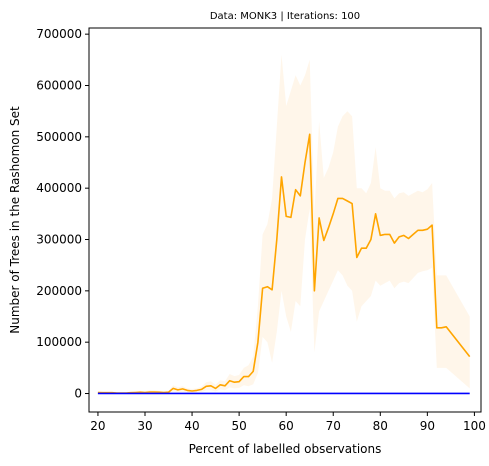  I want to click on x-tick-label: 40, so click(191, 426).